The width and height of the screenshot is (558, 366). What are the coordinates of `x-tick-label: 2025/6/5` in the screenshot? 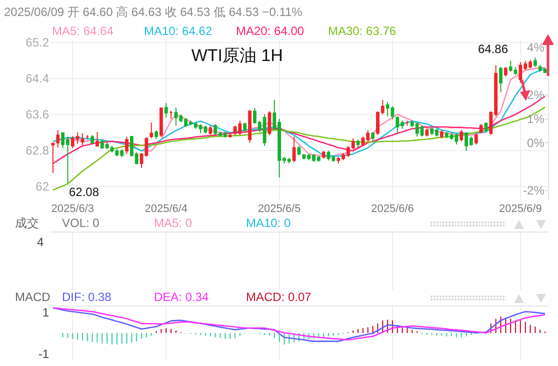 It's located at (279, 209).